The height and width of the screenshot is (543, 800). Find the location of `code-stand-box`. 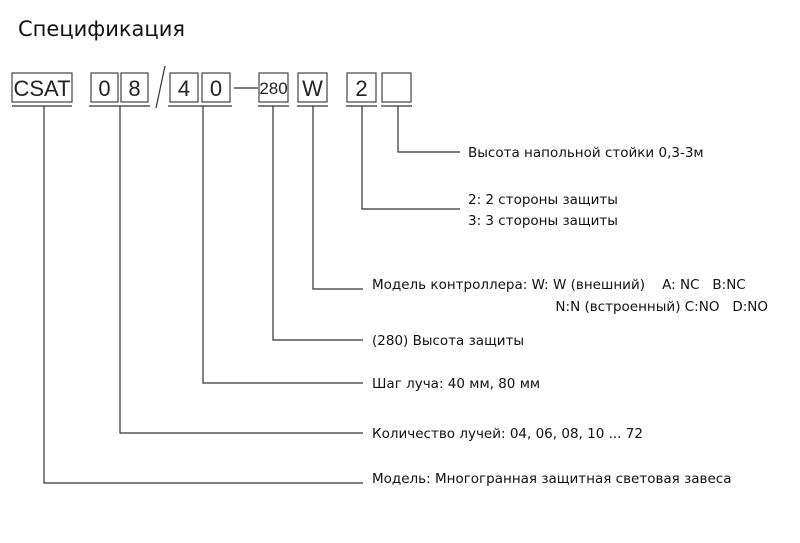

code-stand-box is located at coordinates (396, 89).